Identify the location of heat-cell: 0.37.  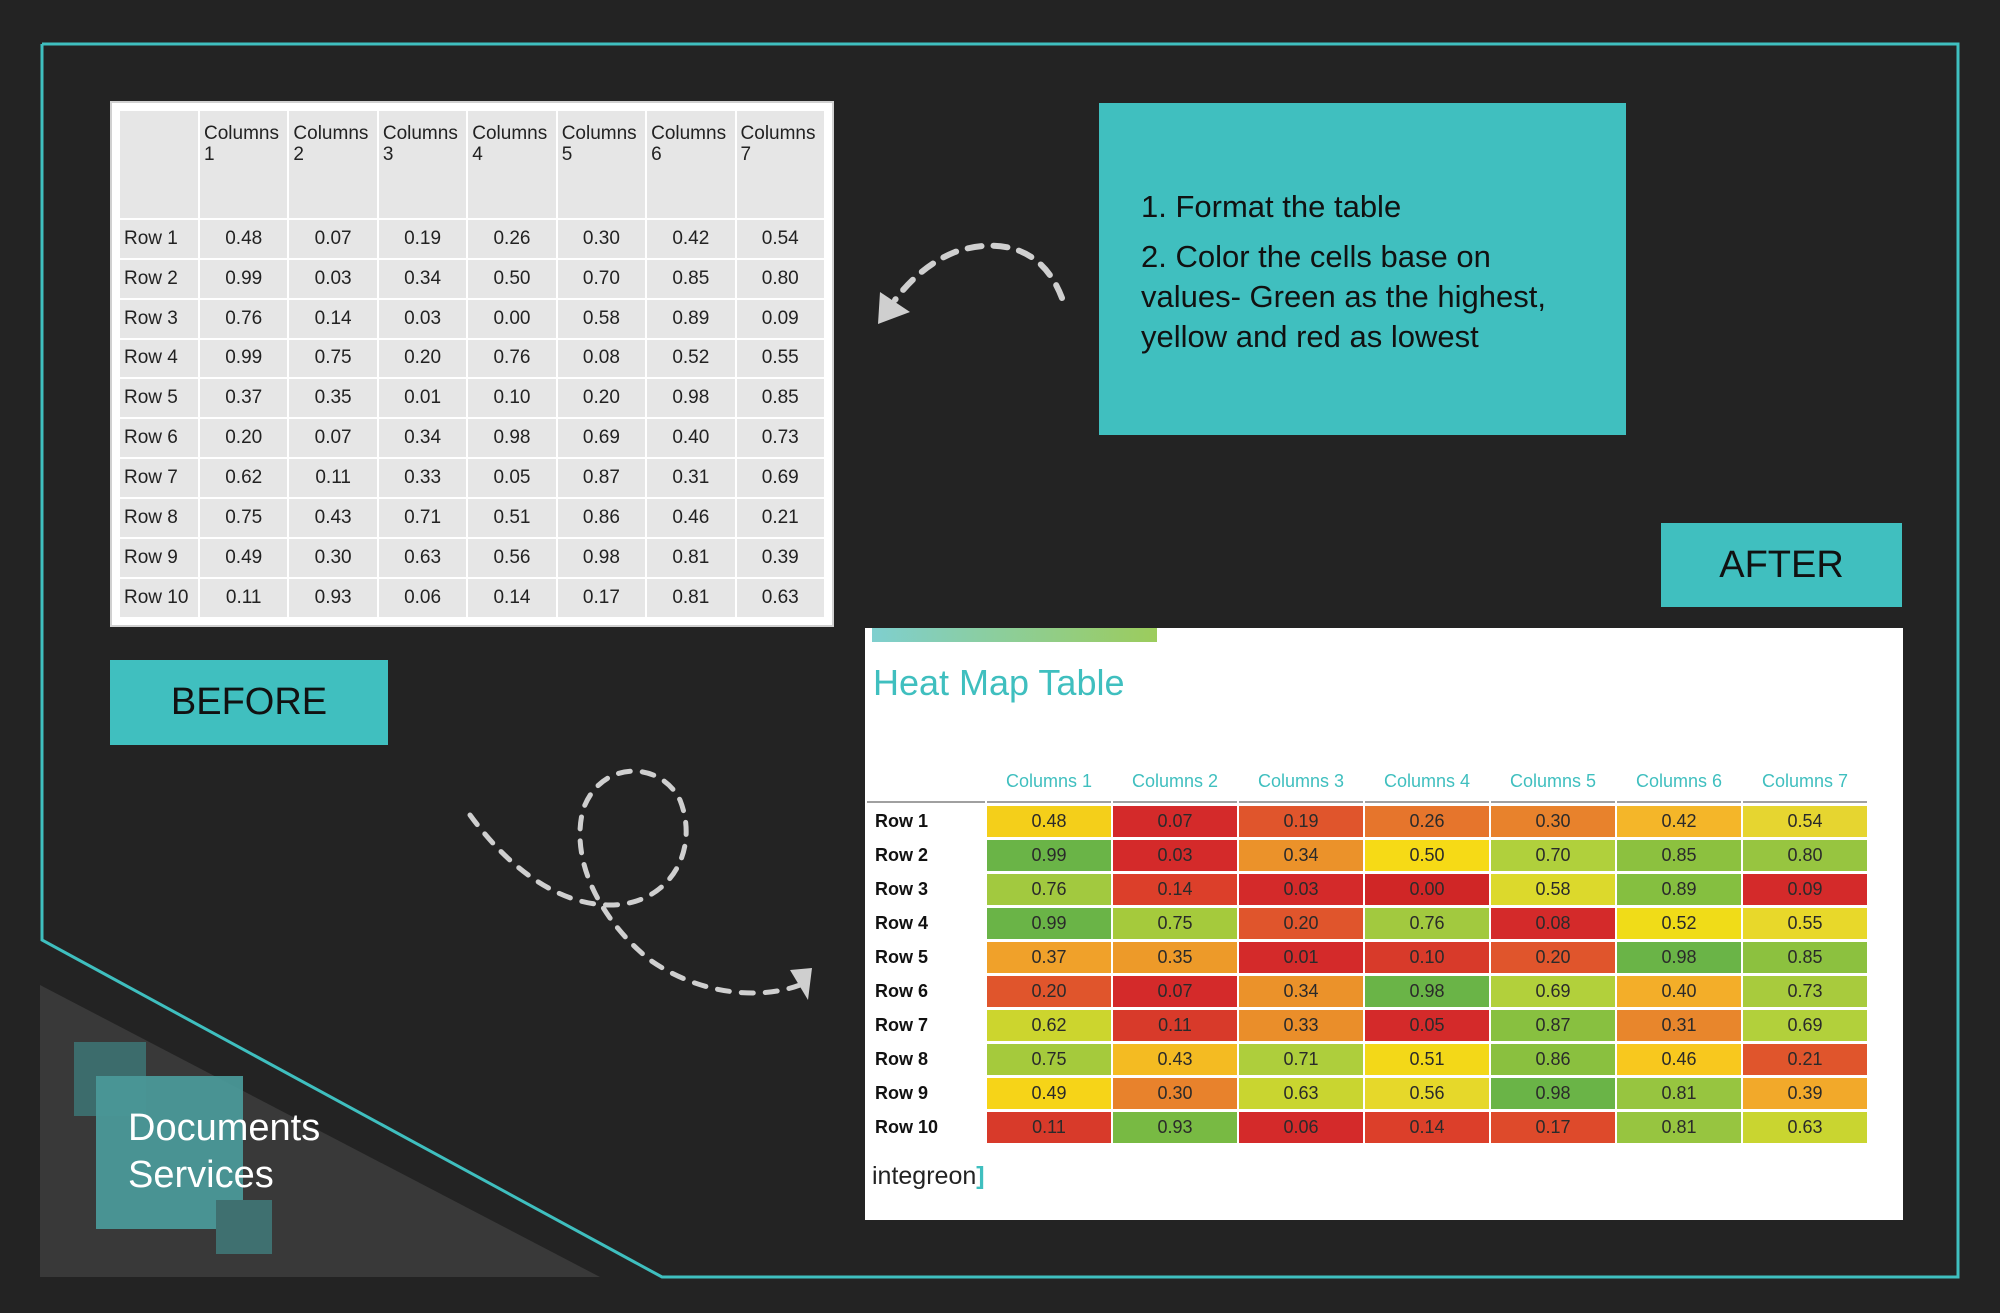
(1049, 957).